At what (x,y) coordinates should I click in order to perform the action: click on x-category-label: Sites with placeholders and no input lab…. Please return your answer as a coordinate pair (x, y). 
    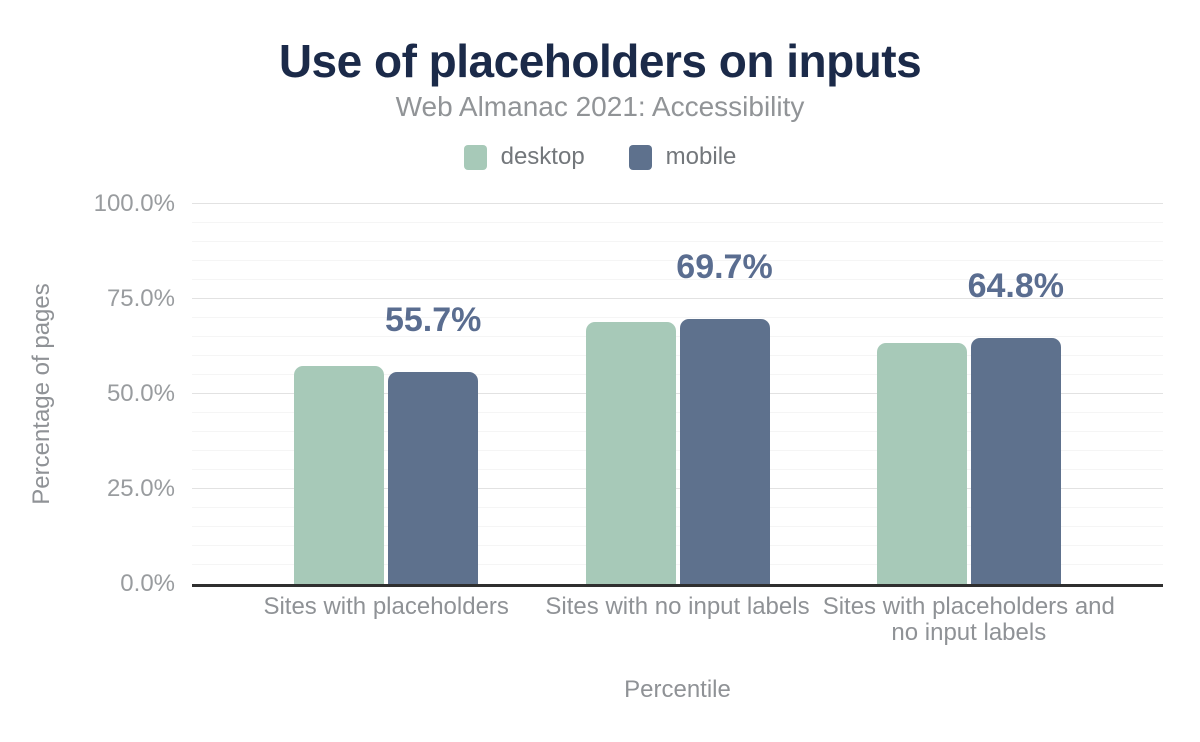
    Looking at the image, I should click on (968, 619).